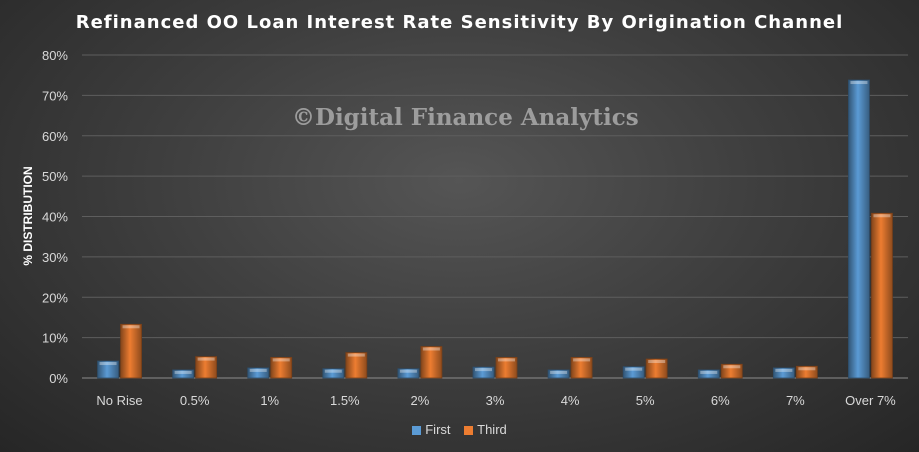  What do you see at coordinates (55, 176) in the screenshot?
I see `y-tick-label: 50%` at bounding box center [55, 176].